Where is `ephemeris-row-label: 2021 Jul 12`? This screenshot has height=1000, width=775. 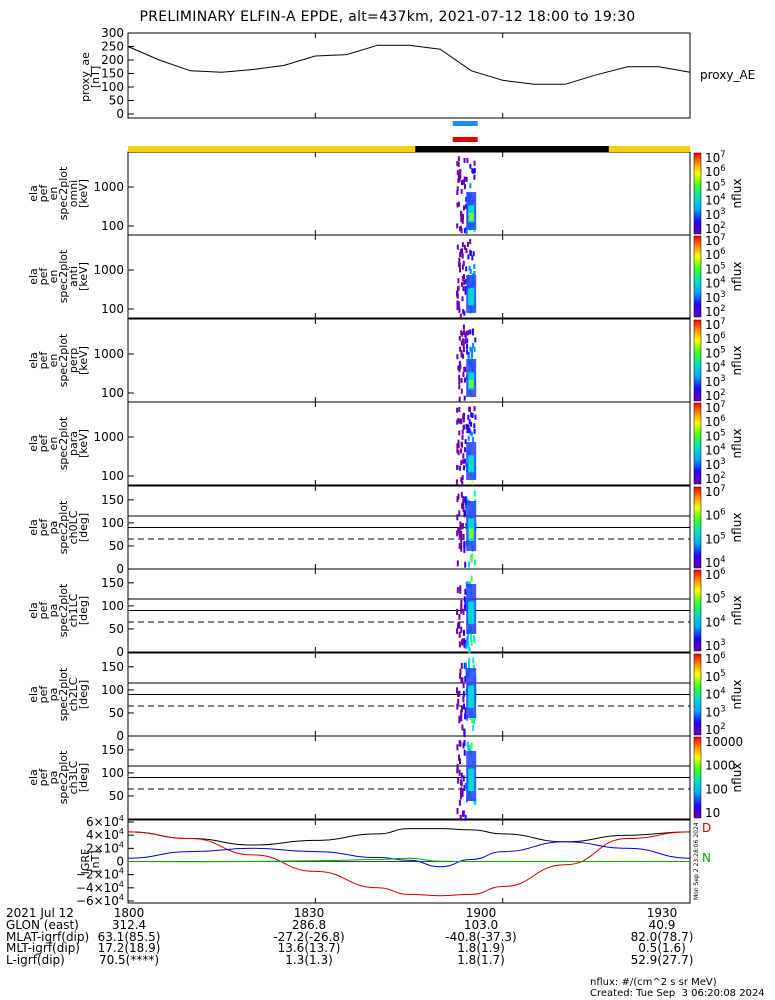
ephemeris-row-label: 2021 Jul 12 is located at coordinates (40, 913).